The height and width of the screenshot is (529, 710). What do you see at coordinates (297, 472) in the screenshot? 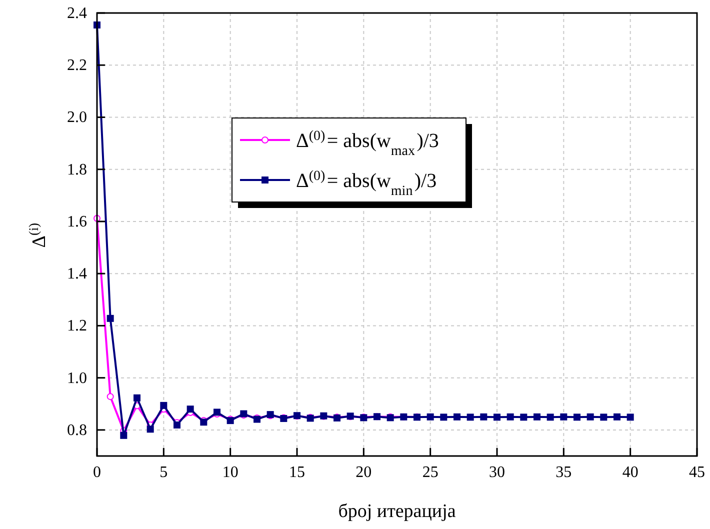
I see `x-tick-label: 15` at bounding box center [297, 472].